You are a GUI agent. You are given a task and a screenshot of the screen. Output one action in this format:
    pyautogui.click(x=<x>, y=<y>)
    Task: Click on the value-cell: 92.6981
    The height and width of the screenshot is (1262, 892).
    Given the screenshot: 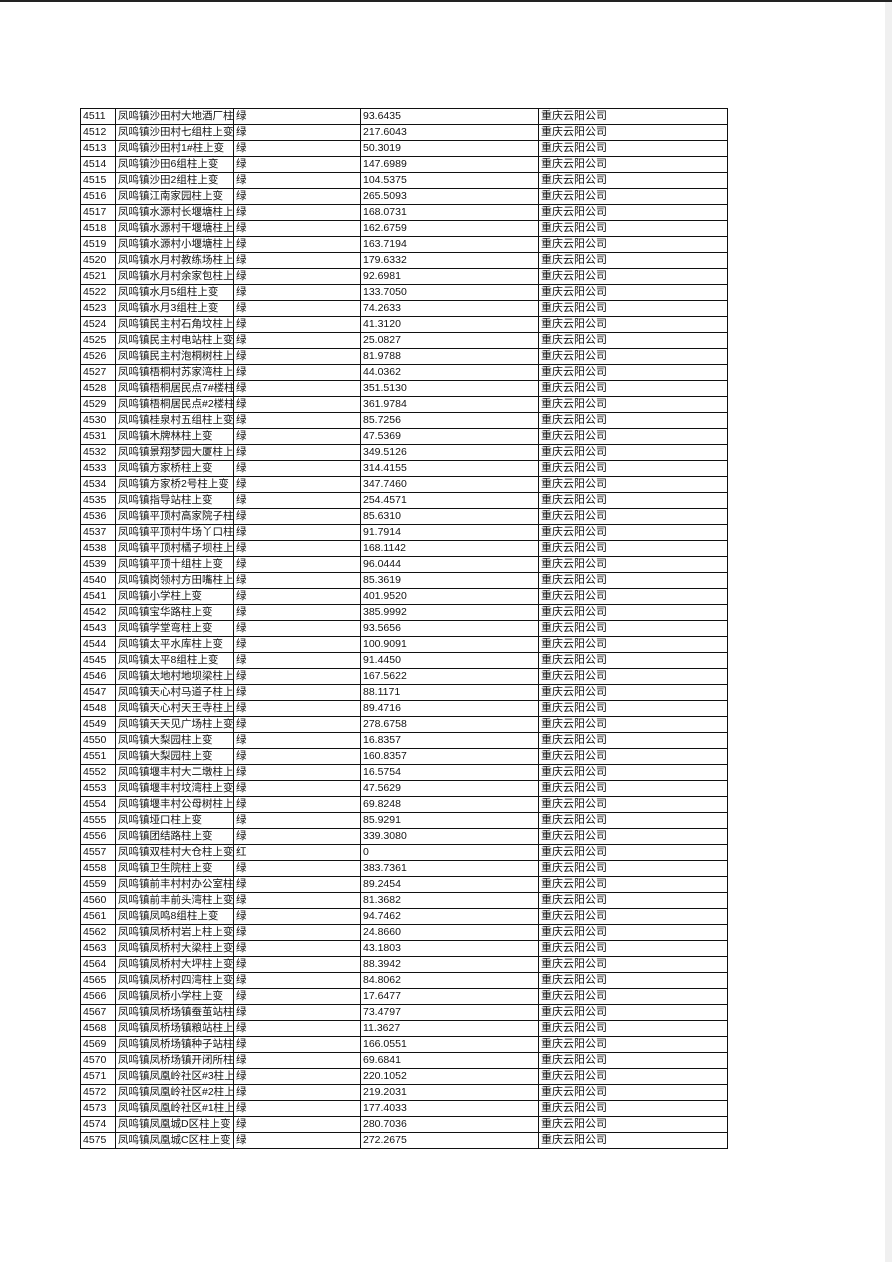 What is the action you would take?
    pyautogui.click(x=449, y=276)
    